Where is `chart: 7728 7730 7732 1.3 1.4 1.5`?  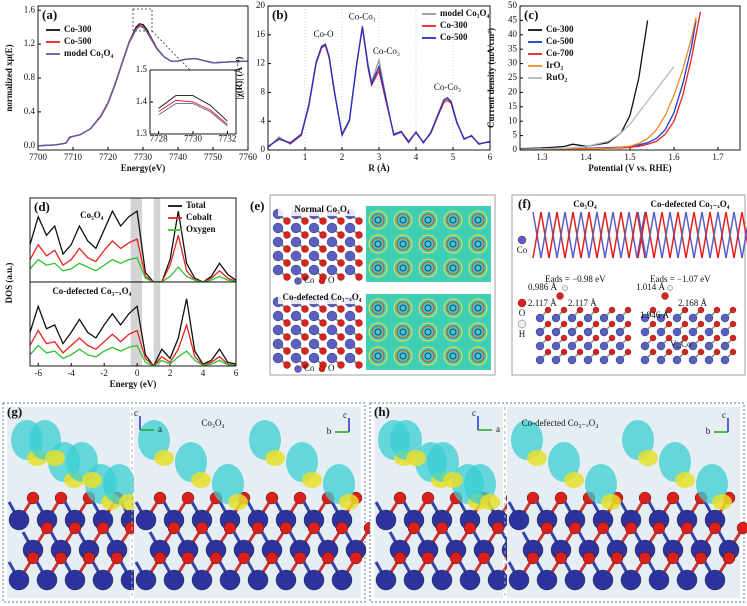 chart: 7728 7730 7732 1.3 1.4 1.5 is located at coordinates (186, 103).